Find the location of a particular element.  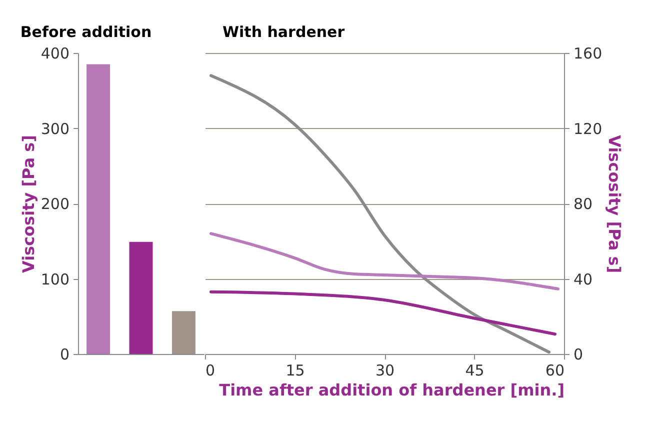

y-tick-label: 100 is located at coordinates (55, 279).